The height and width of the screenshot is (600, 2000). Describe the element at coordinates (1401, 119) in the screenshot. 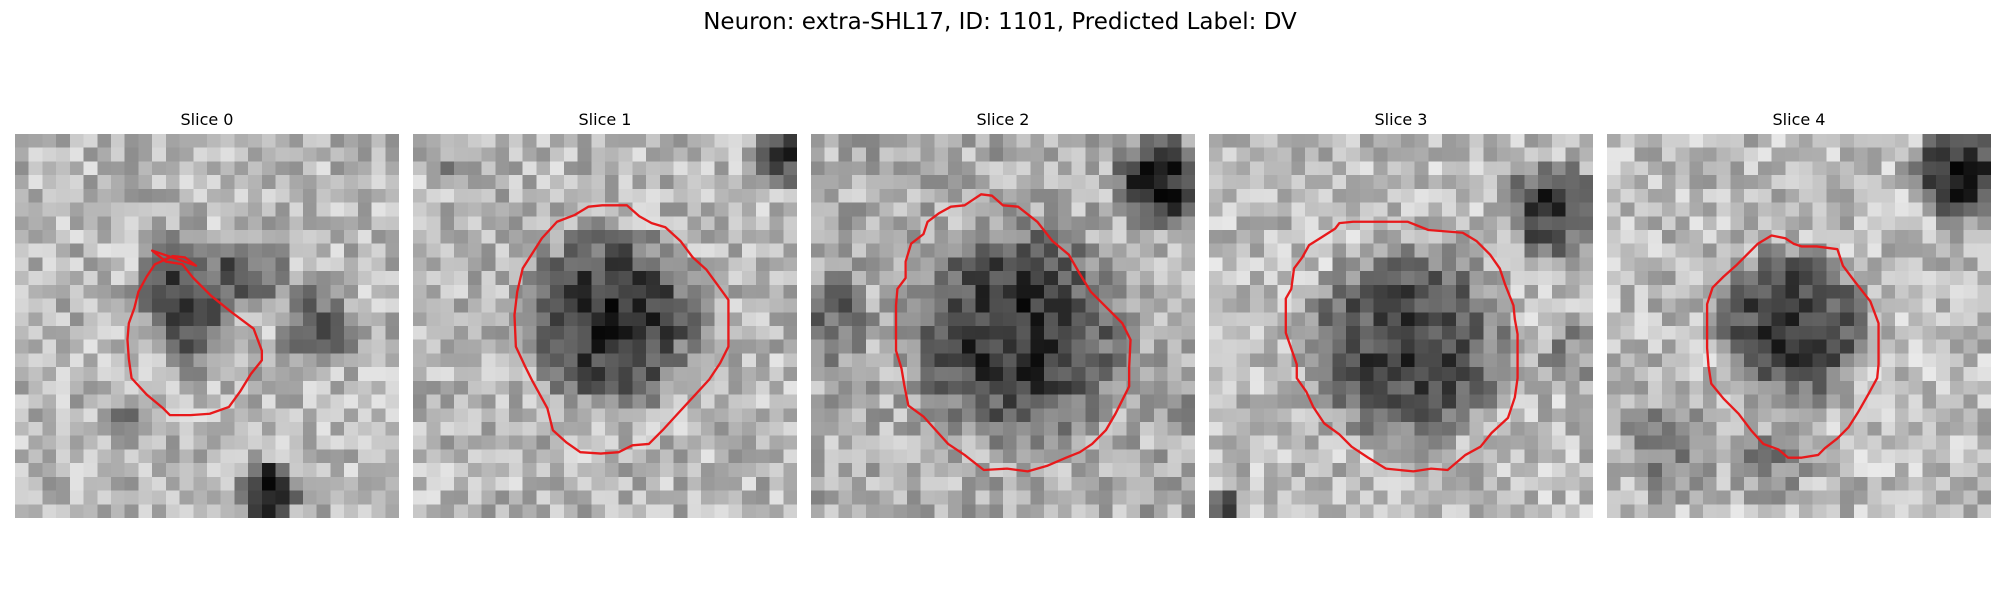

I see `panel-title-slice-3: Slice 3` at that location.